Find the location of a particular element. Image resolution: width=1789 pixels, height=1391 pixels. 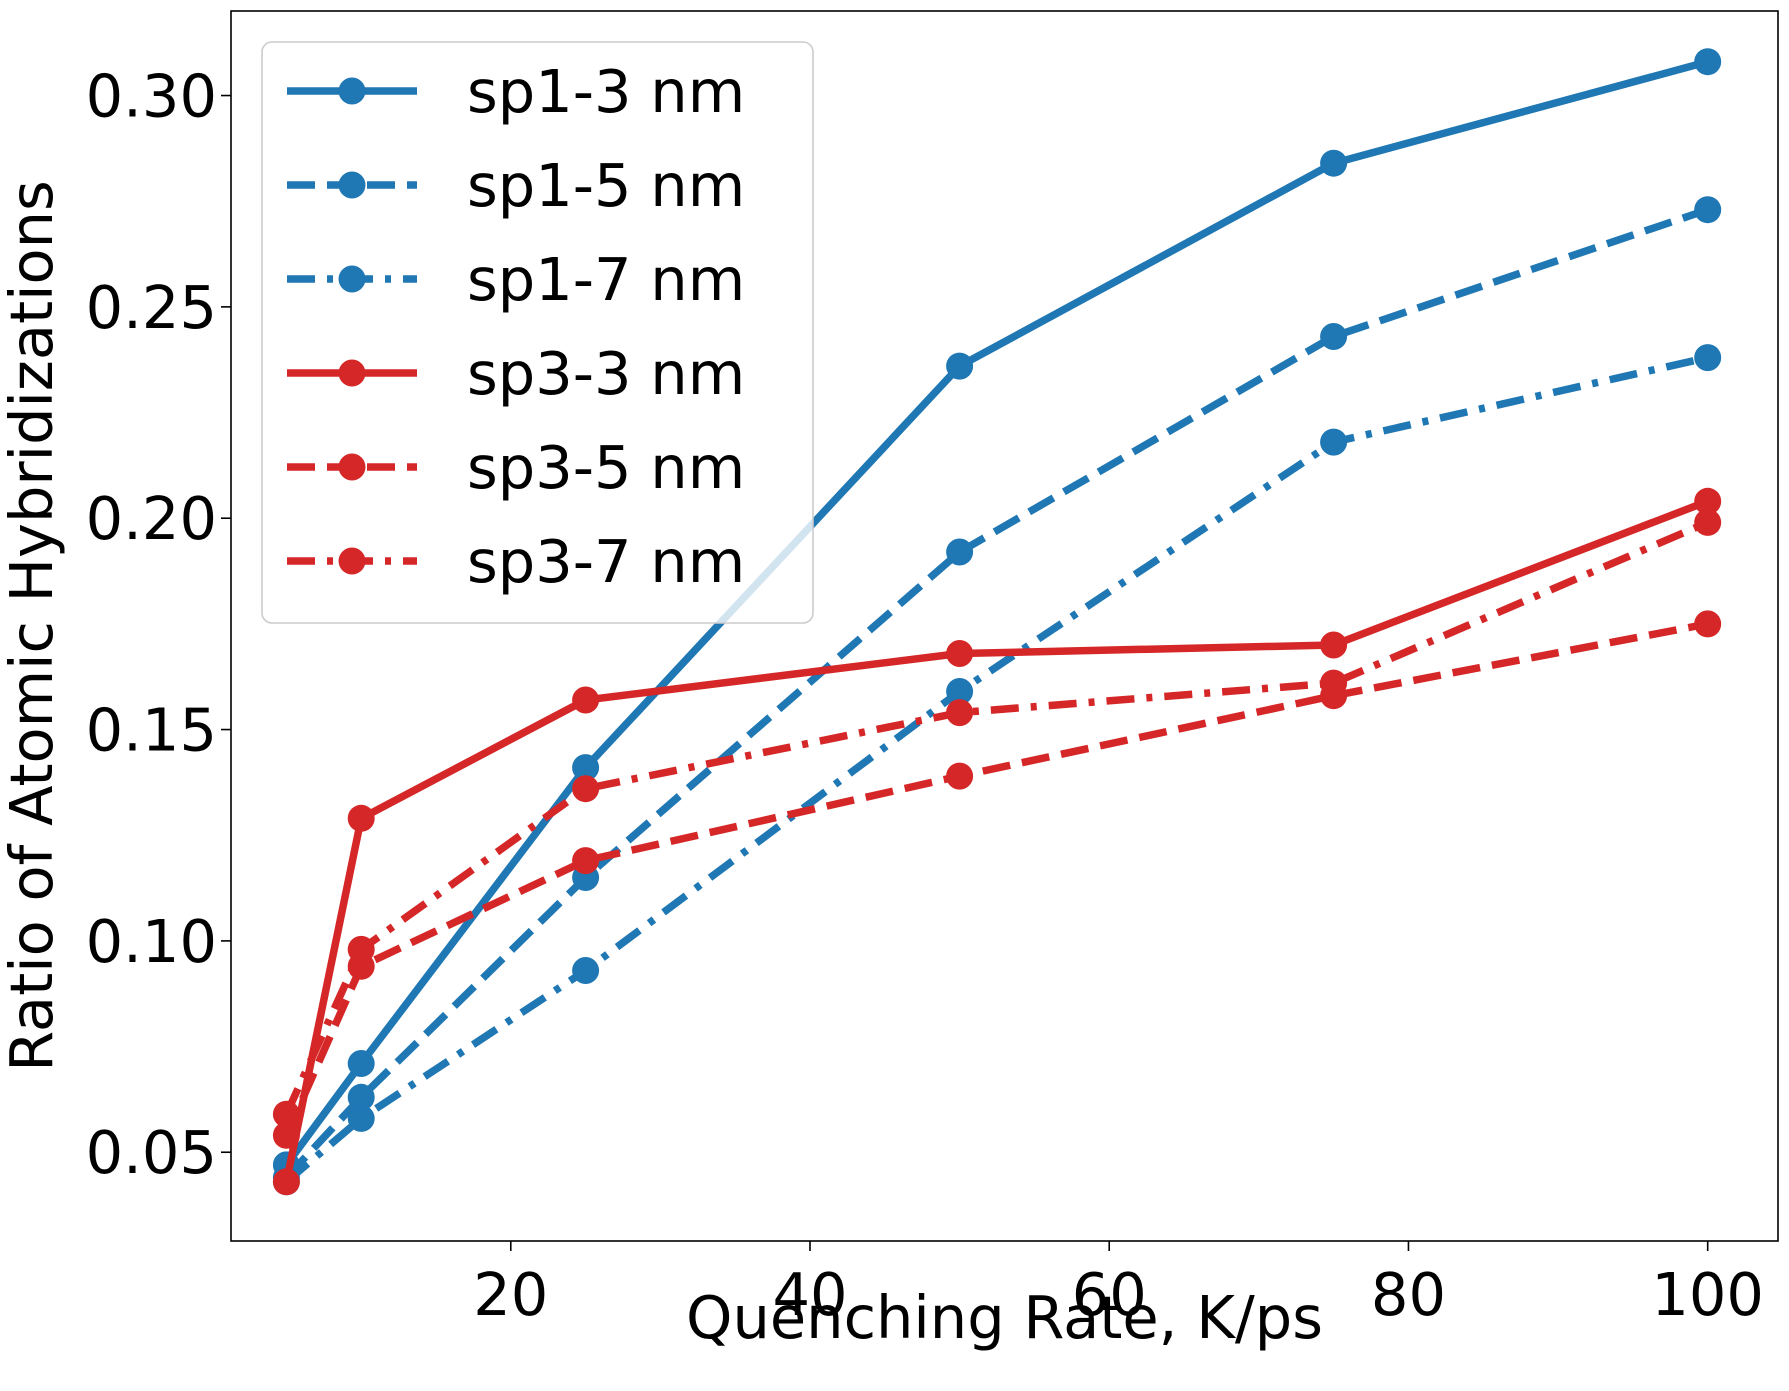

legend-item: sp3-5 nm is located at coordinates (516, 467).